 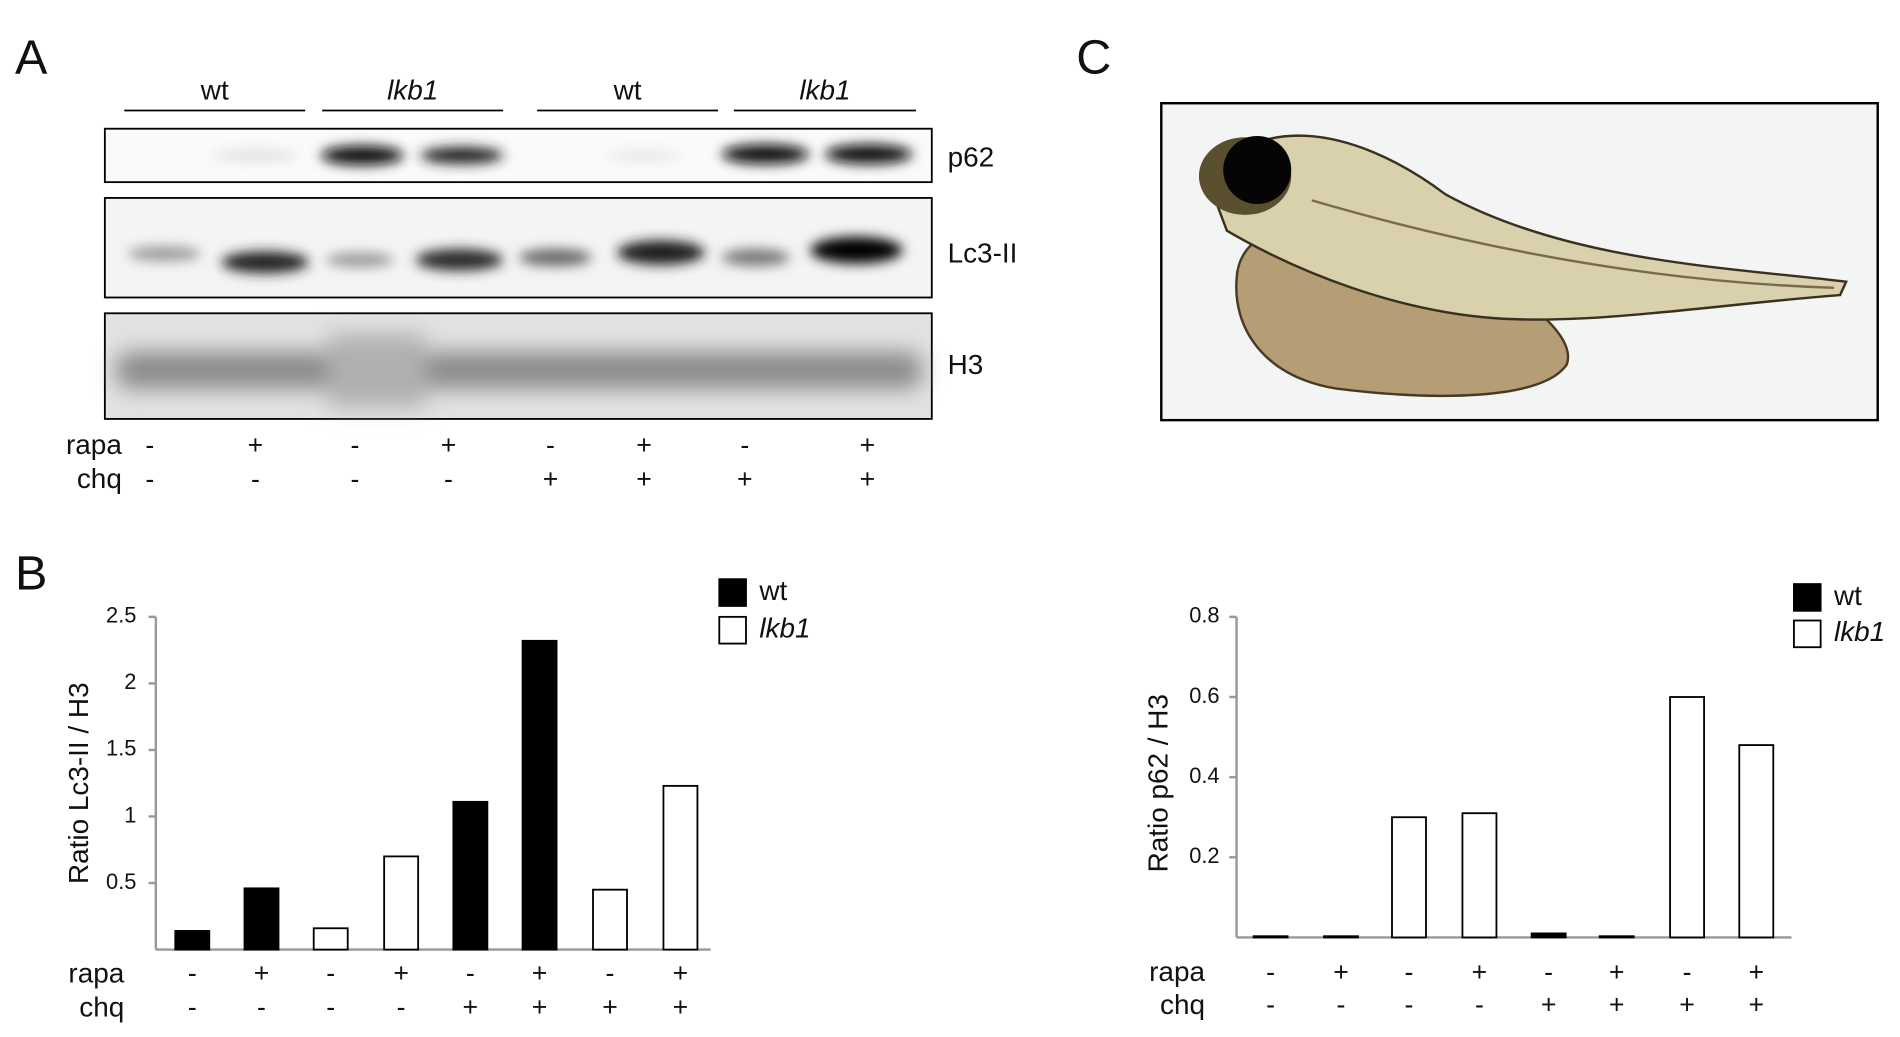 What do you see at coordinates (121, 748) in the screenshot?
I see `y-tick-label: 1.5` at bounding box center [121, 748].